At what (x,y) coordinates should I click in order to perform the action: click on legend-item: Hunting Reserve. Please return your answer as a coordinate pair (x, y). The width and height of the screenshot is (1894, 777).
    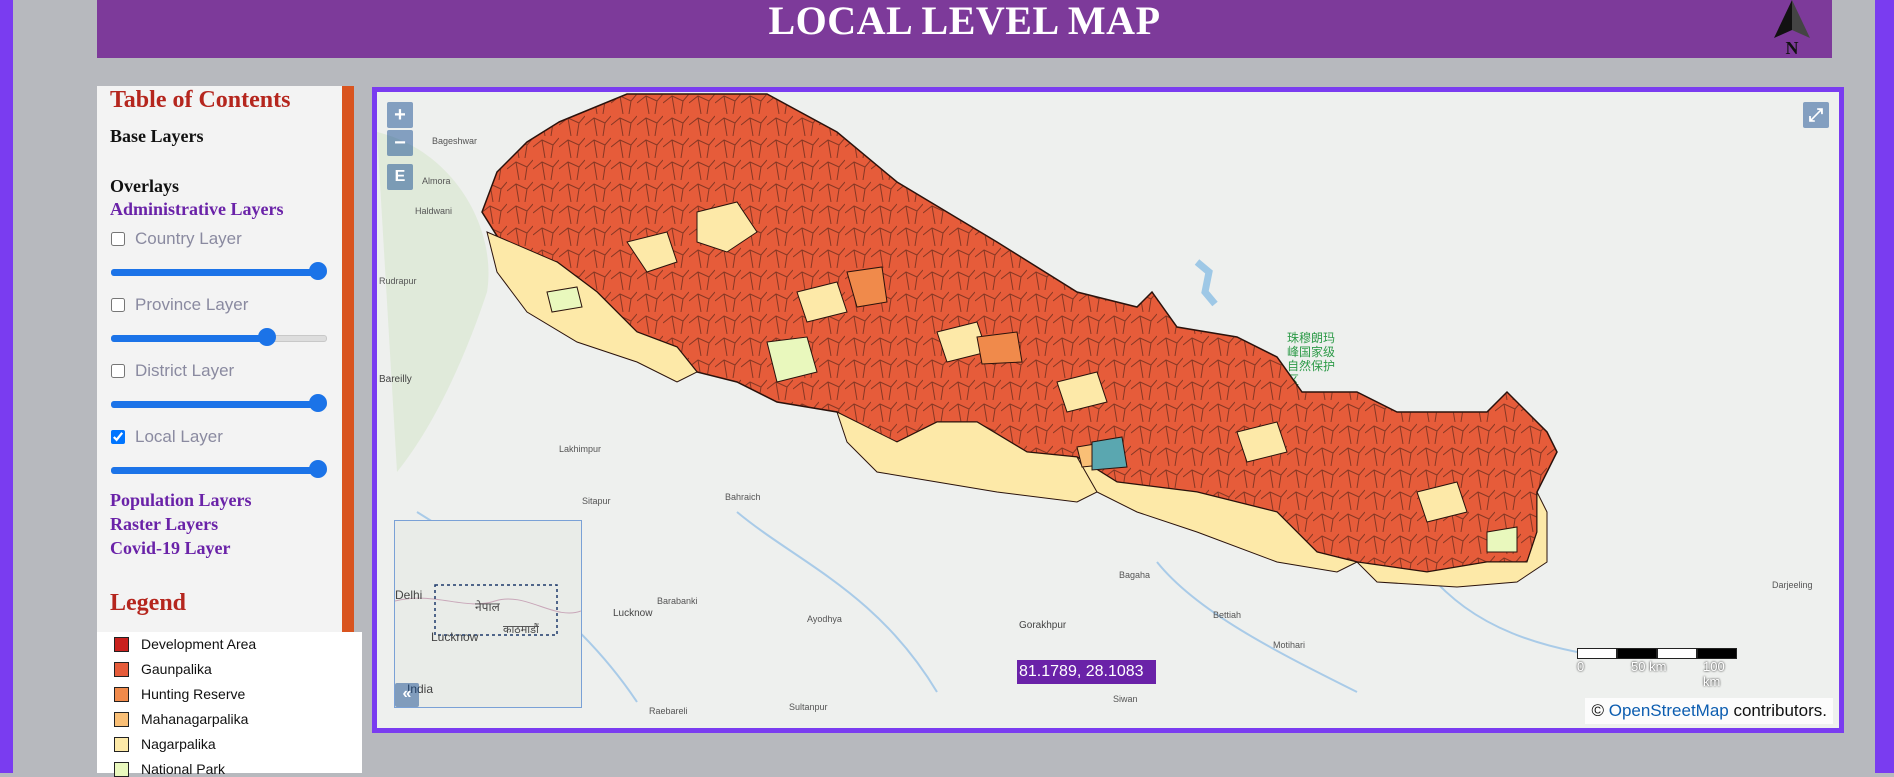
    Looking at the image, I should click on (179, 694).